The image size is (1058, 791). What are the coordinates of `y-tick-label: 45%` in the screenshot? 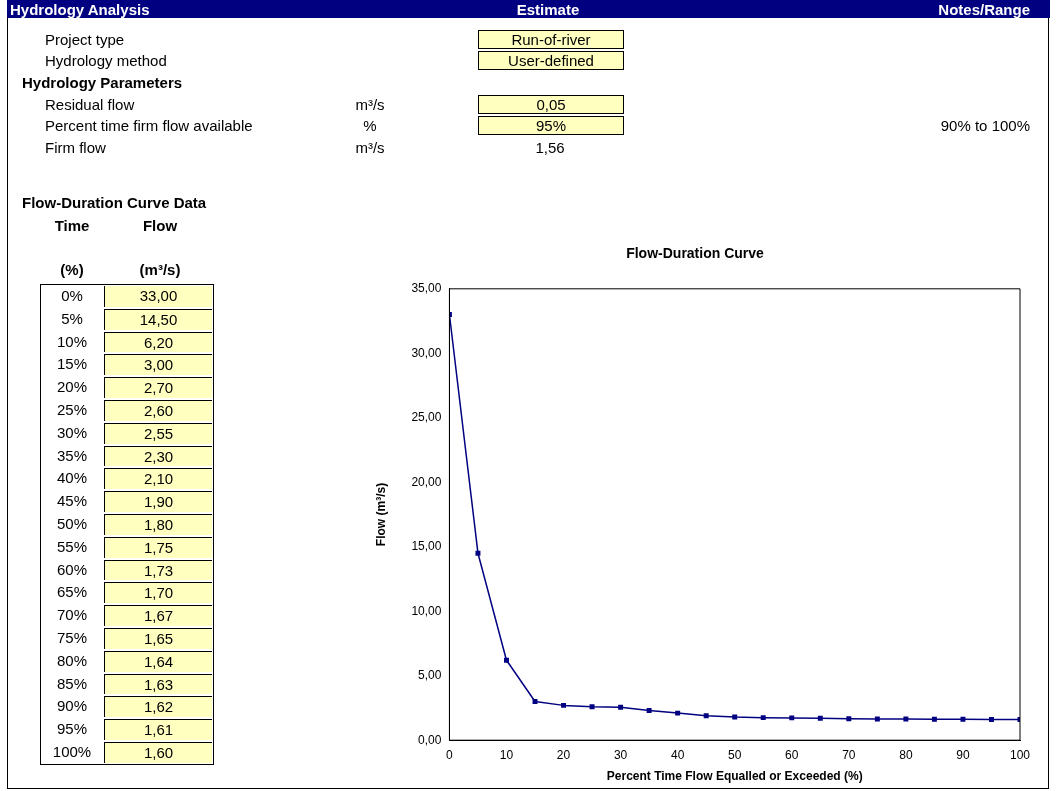 It's located at (72, 501).